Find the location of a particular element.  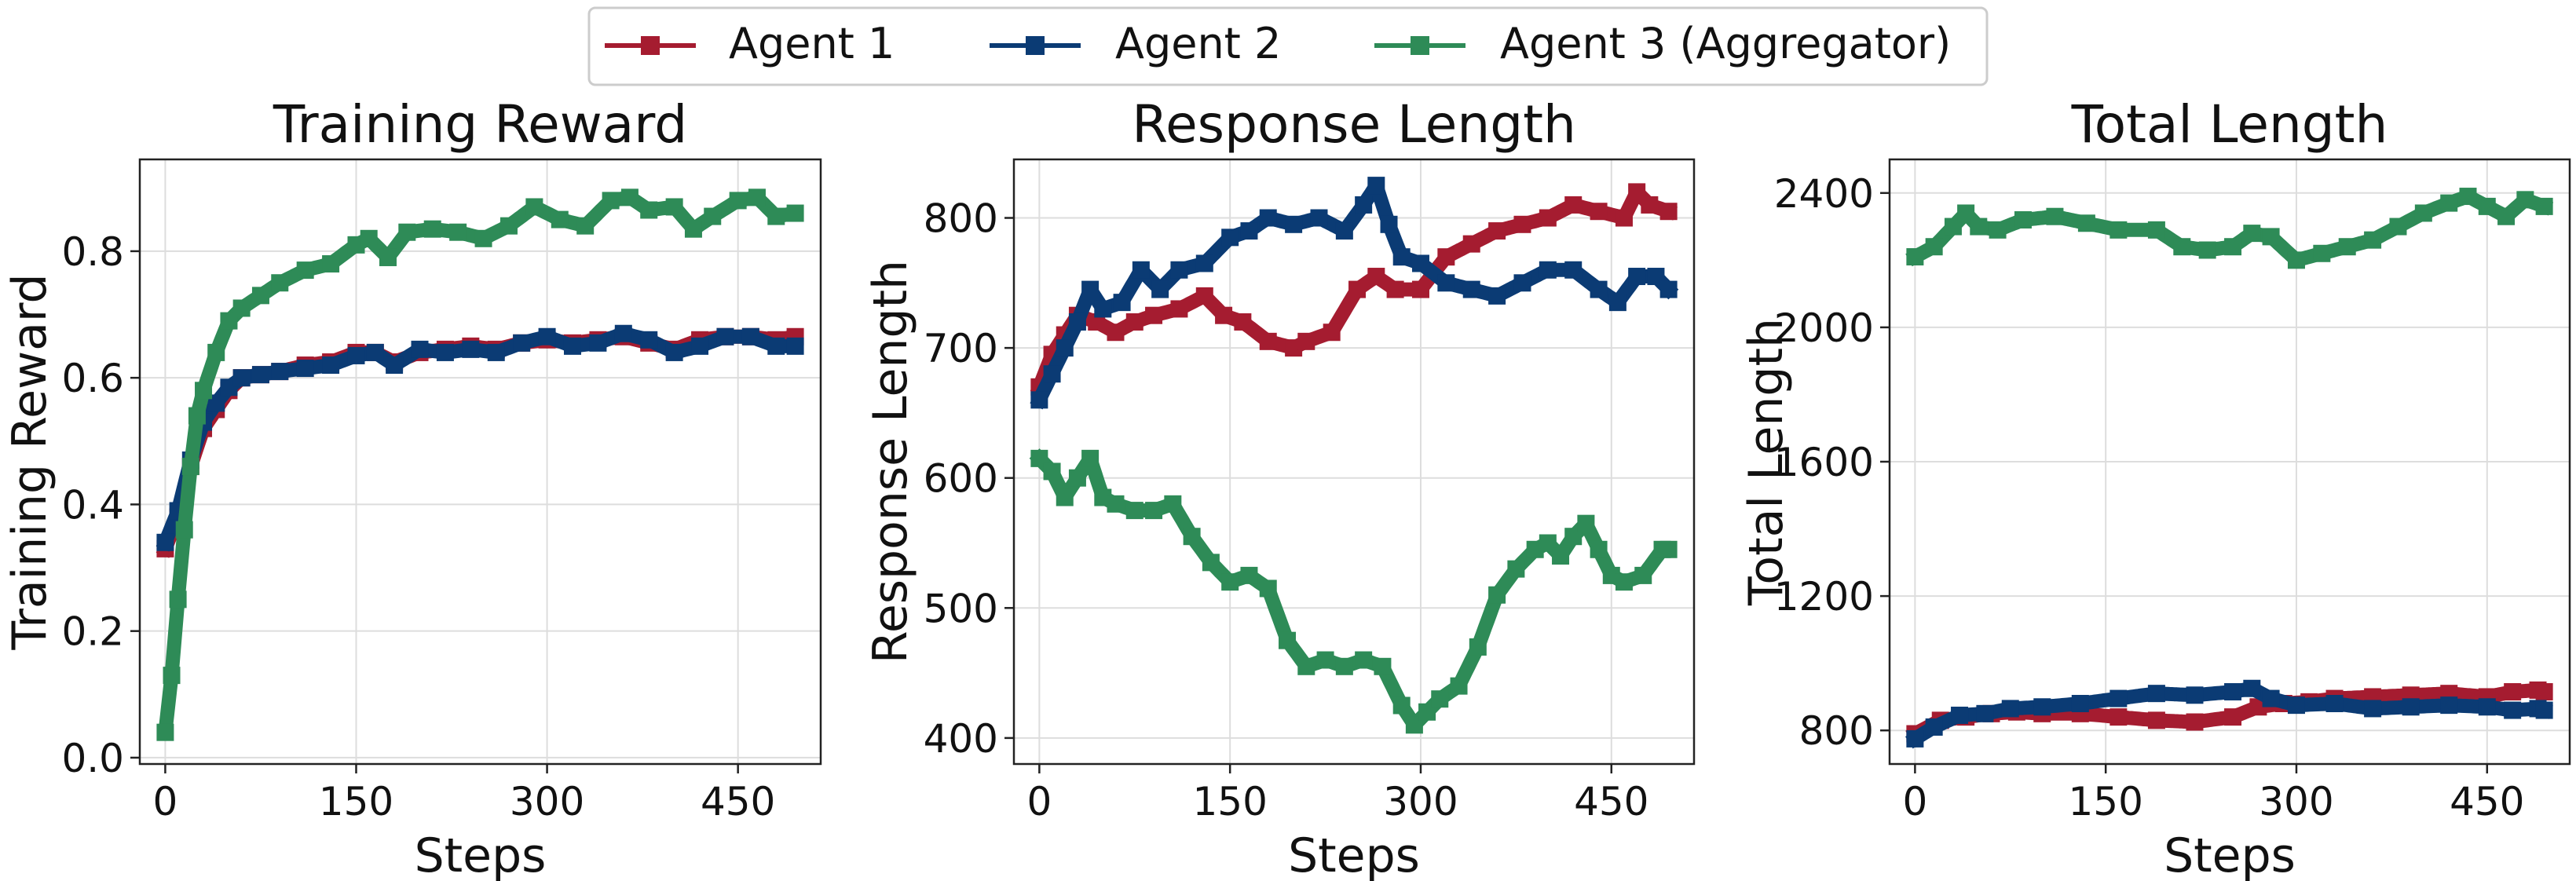

response-length-ylabel: Response Length is located at coordinates (891, 461).